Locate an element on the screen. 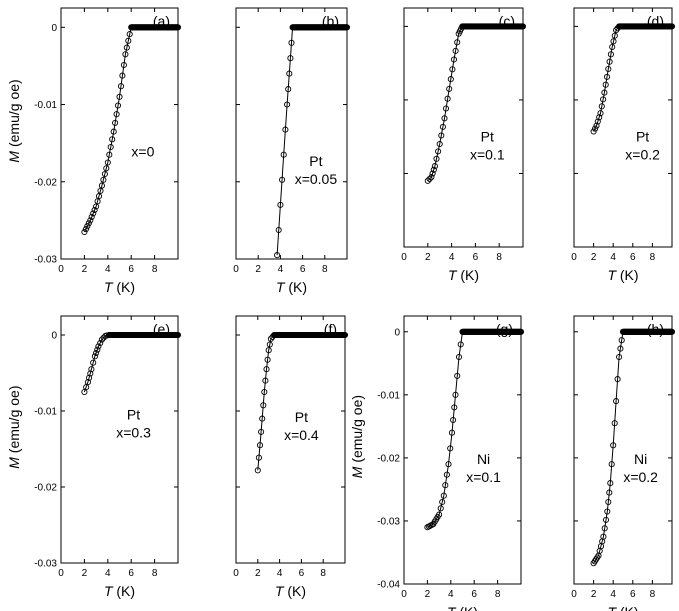  y-tick-label: -0.03 is located at coordinates (388, 521).